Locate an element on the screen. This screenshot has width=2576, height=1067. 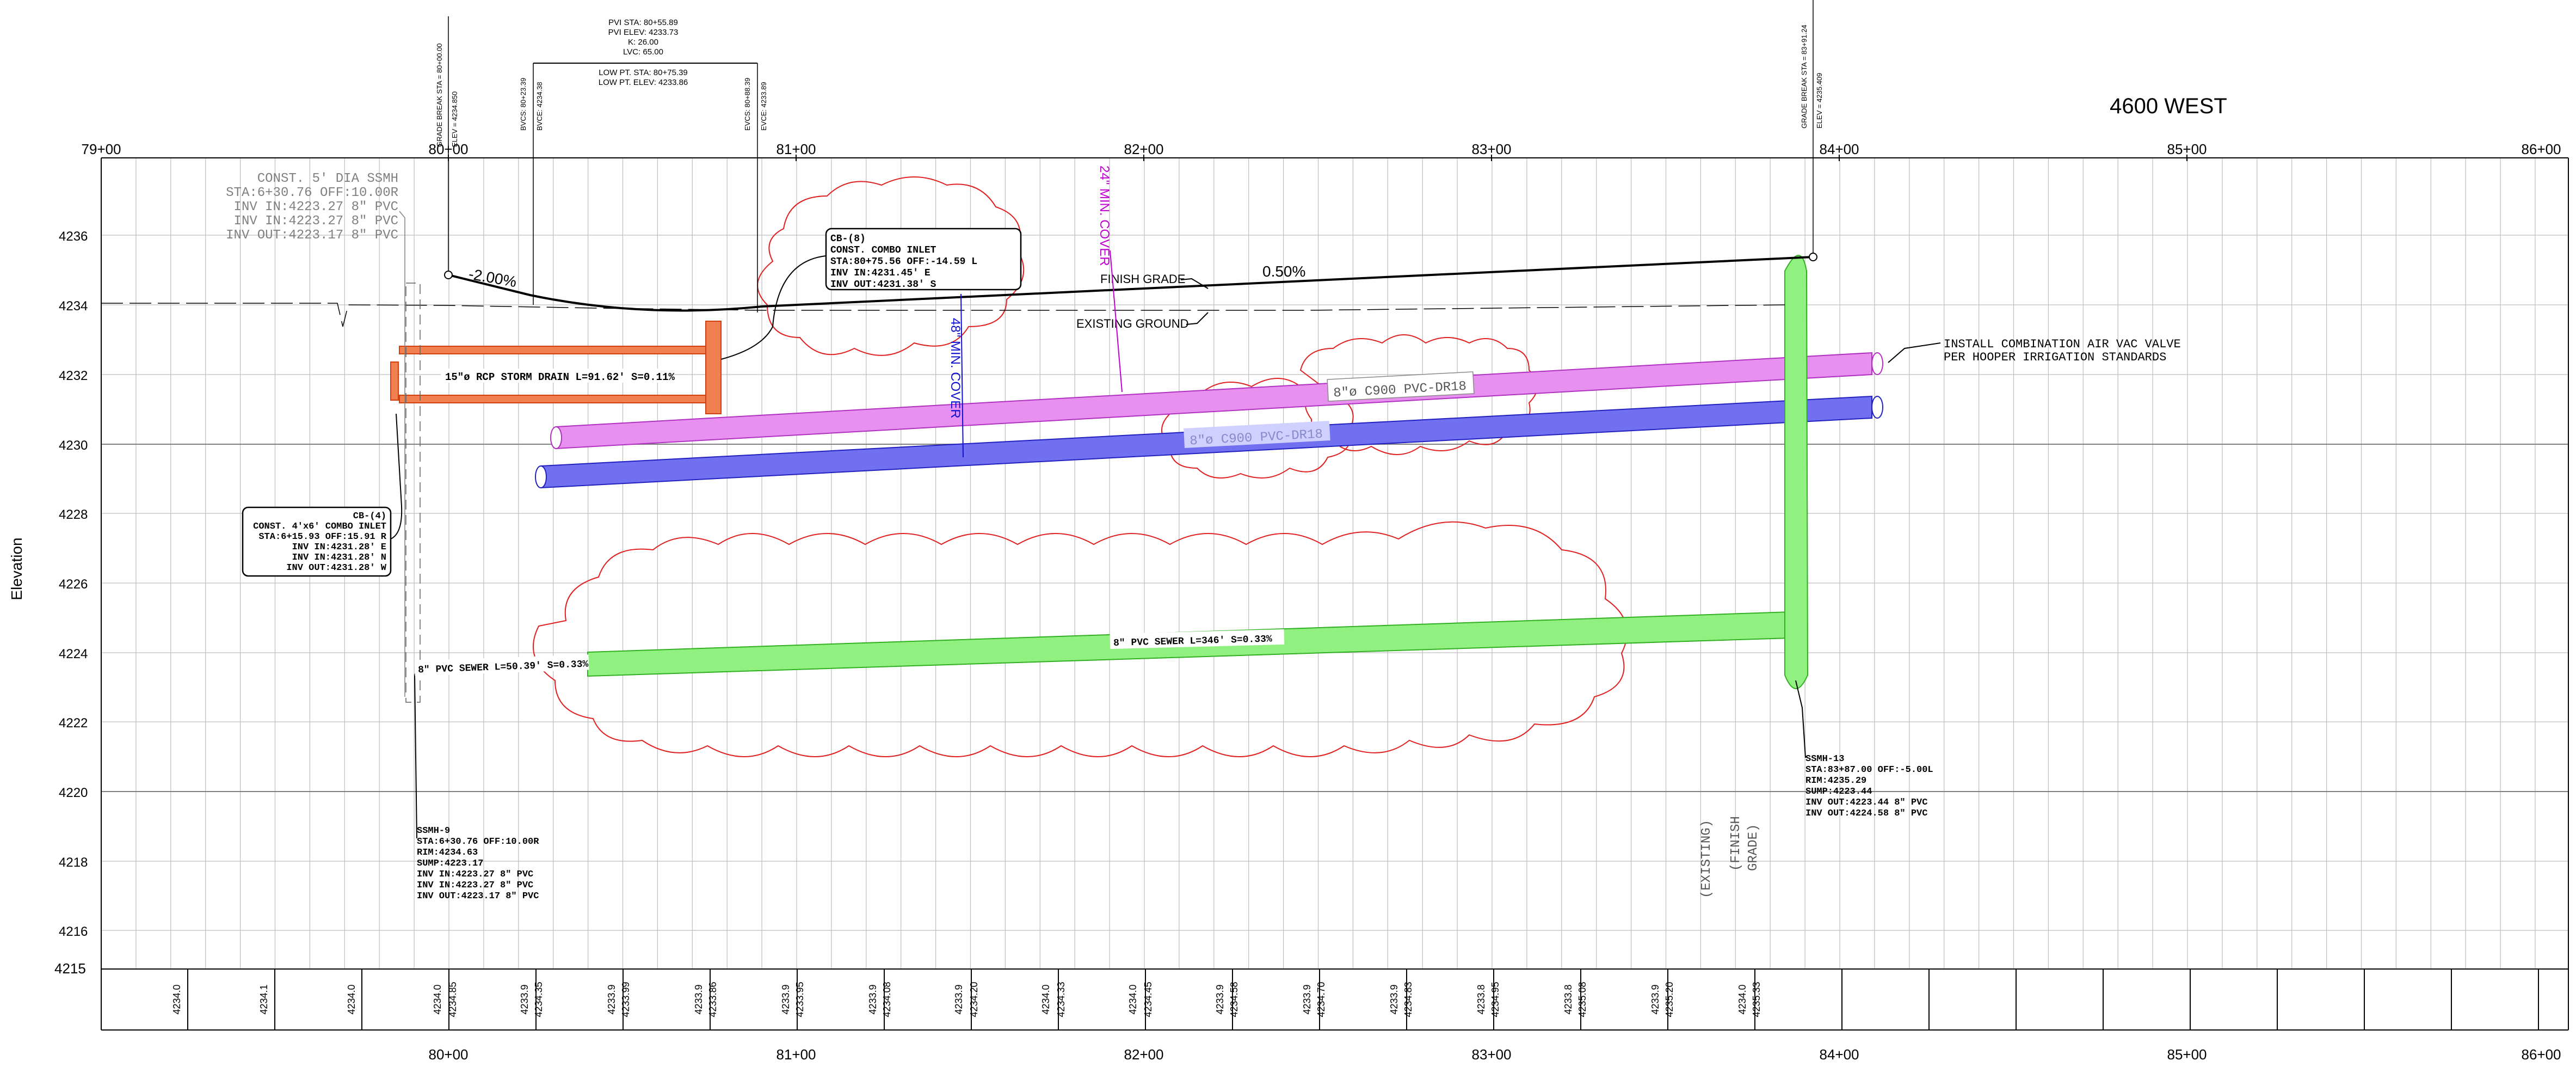
pvc-top-label-box is located at coordinates (1401, 386).